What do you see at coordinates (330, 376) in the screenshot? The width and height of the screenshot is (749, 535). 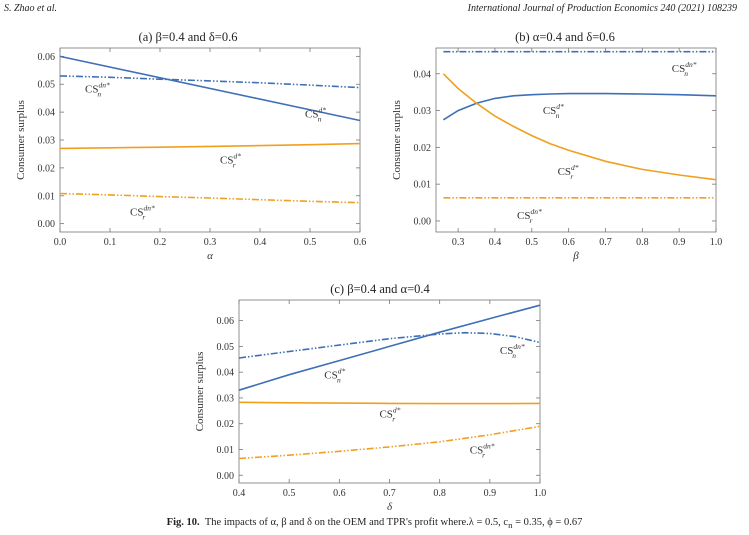 I see `chart-c-series-0-label-main: CS` at bounding box center [330, 376].